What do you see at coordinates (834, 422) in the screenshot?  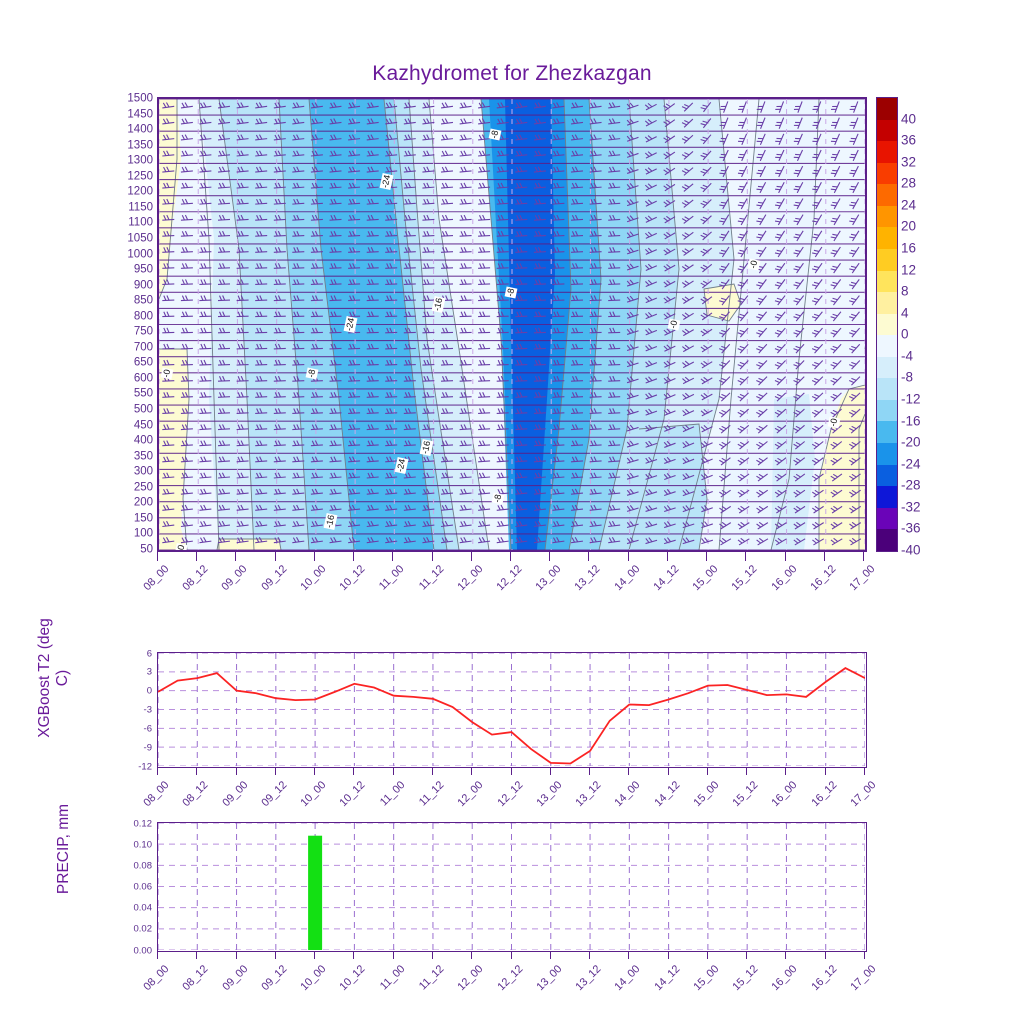 I see `contour-label: -0` at bounding box center [834, 422].